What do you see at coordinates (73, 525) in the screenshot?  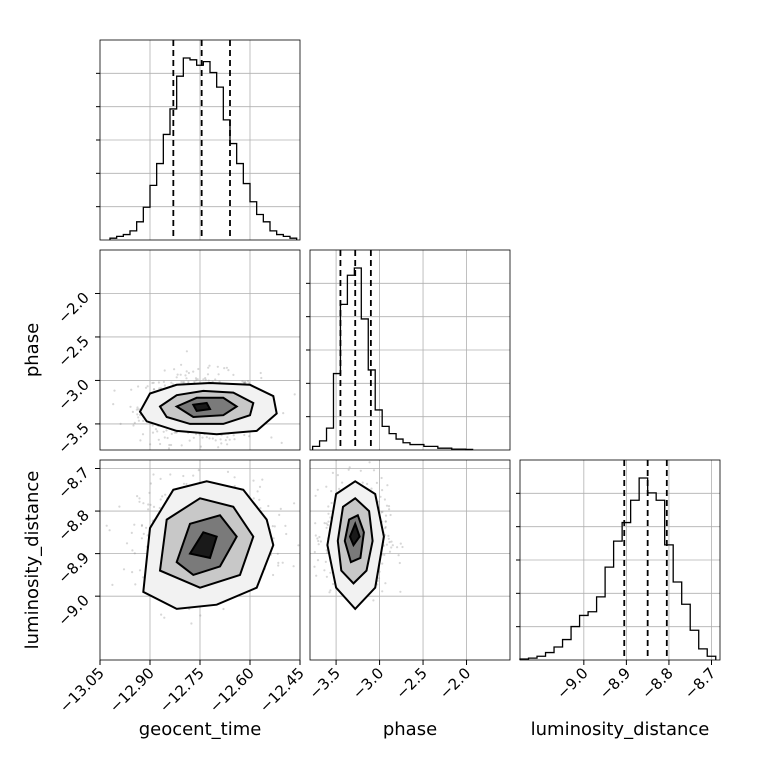 I see `ytick-label-luminosity-distance-2: −8.8` at bounding box center [73, 525].